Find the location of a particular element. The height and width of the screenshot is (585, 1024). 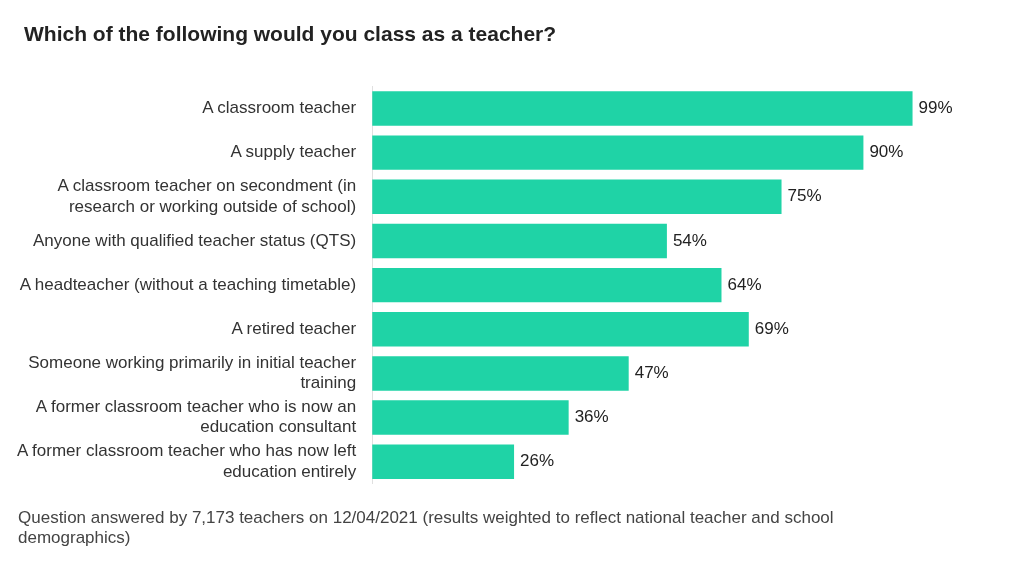

chart-title: Which of the following would you class as a teacher? is located at coordinates (291, 34).